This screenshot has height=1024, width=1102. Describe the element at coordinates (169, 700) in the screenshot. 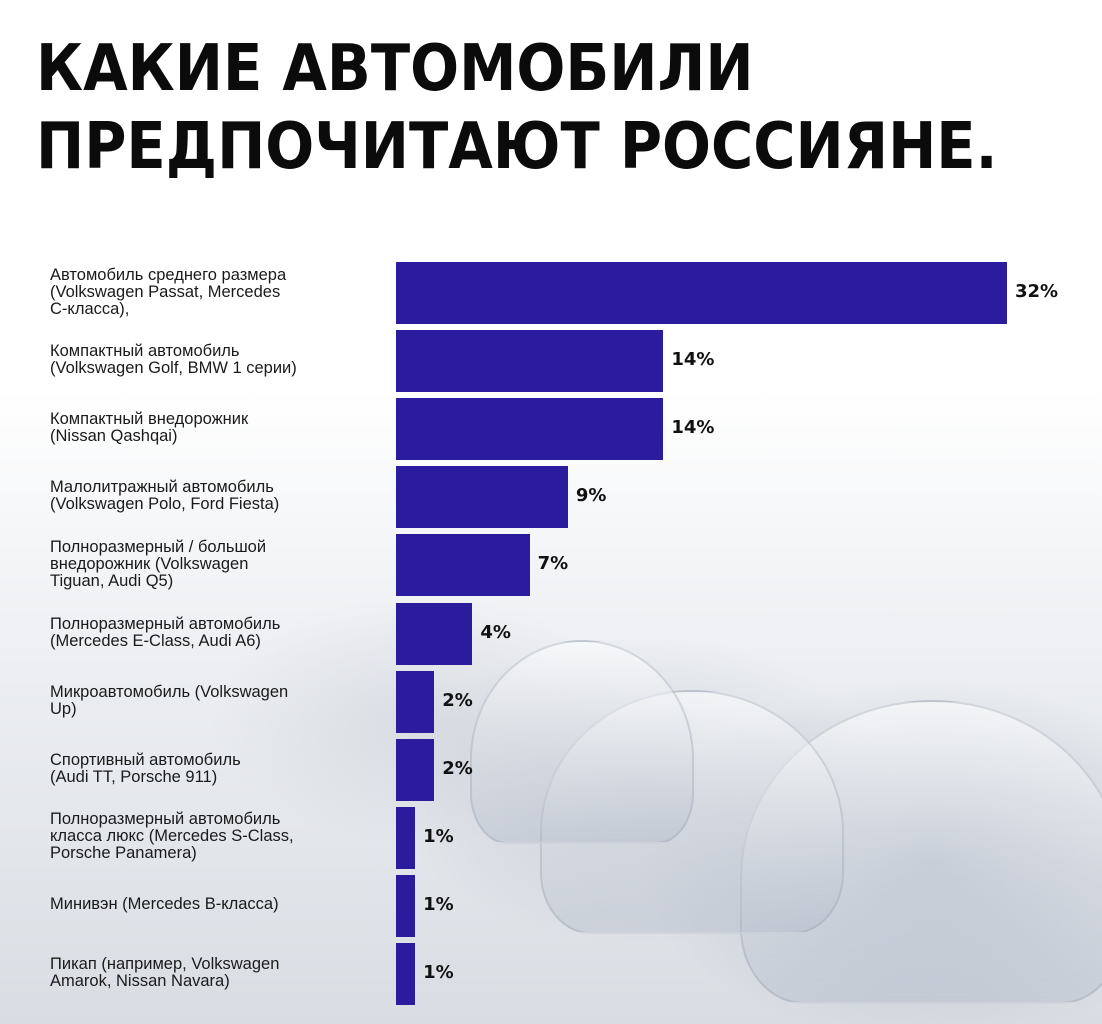

I see `category-label: Микроавтомобиль (Volkswagen Up)` at that location.